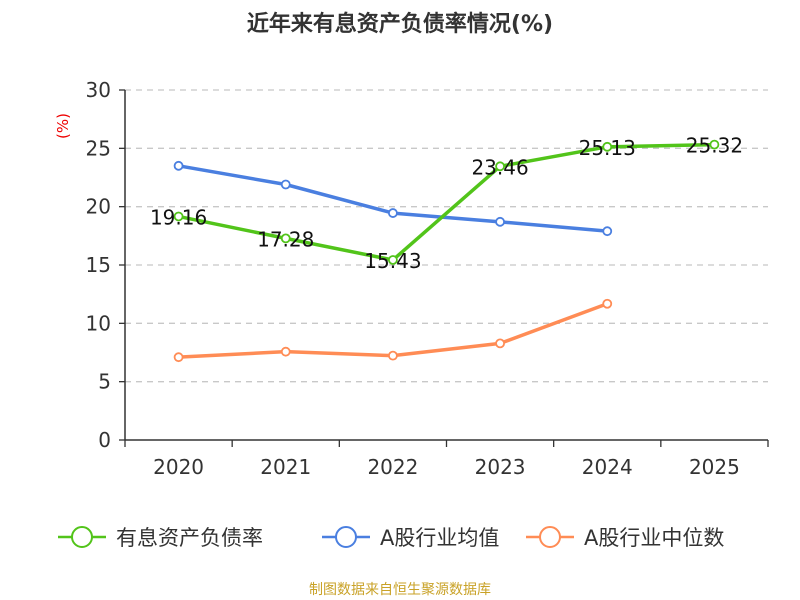 Image resolution: width=800 pixels, height=600 pixels. What do you see at coordinates (654, 538) in the screenshot?
I see `legend-label: A股行业中位数` at bounding box center [654, 538].